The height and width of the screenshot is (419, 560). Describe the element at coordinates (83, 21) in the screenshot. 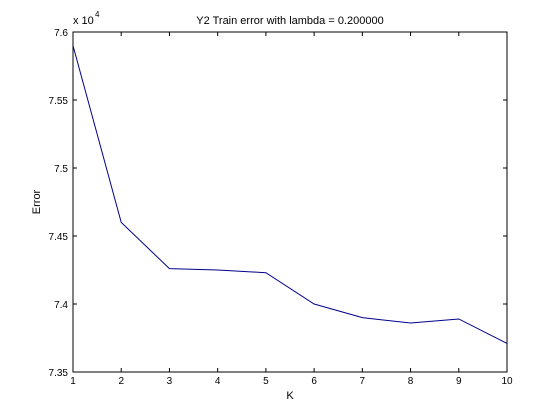

I see `y-axis-exponent: x 10` at that location.